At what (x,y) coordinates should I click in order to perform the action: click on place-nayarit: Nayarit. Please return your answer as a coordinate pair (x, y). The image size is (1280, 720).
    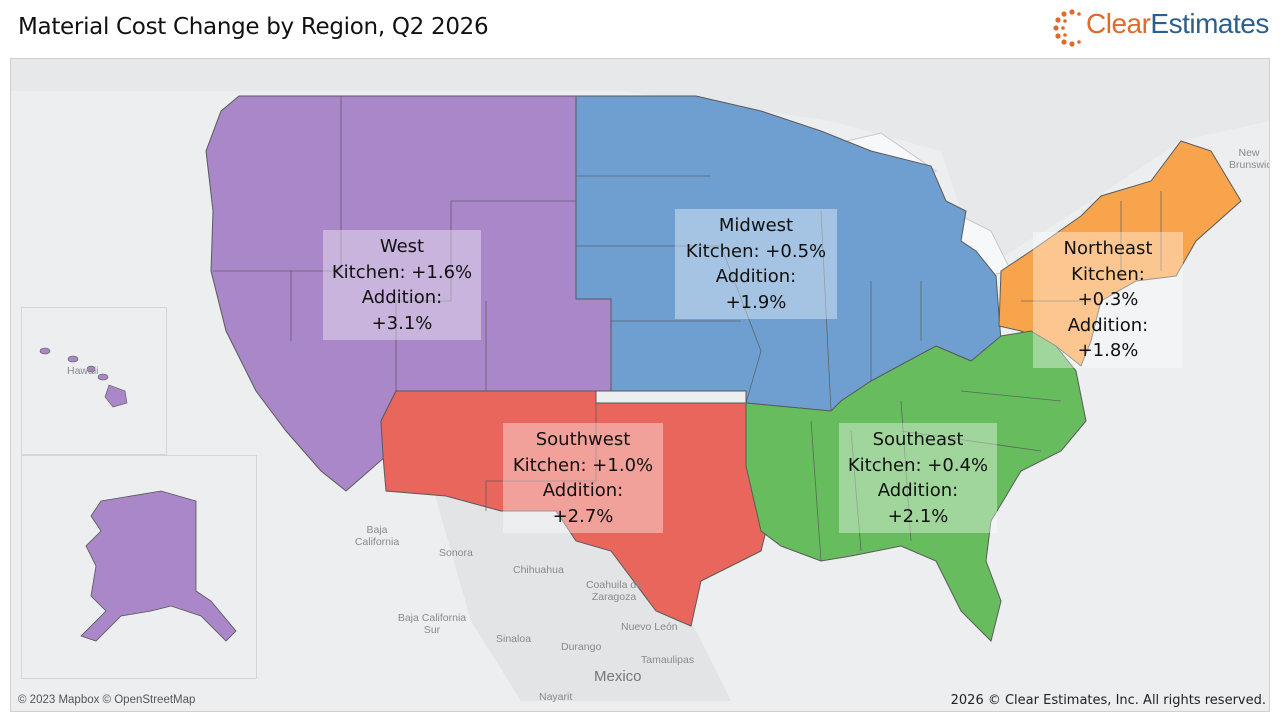
    Looking at the image, I should click on (556, 697).